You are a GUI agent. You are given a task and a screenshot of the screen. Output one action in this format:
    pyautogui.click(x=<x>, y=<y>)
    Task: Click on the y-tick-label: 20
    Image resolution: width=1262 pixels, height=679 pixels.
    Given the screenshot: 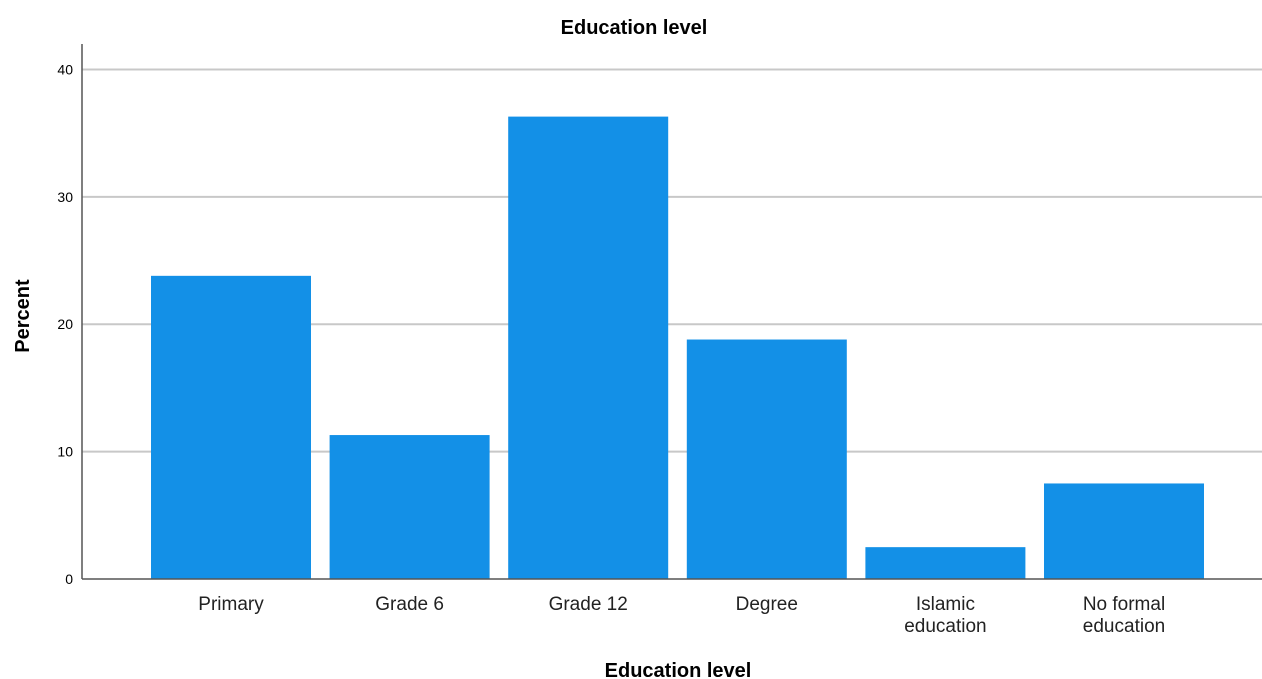 What is the action you would take?
    pyautogui.click(x=65, y=324)
    